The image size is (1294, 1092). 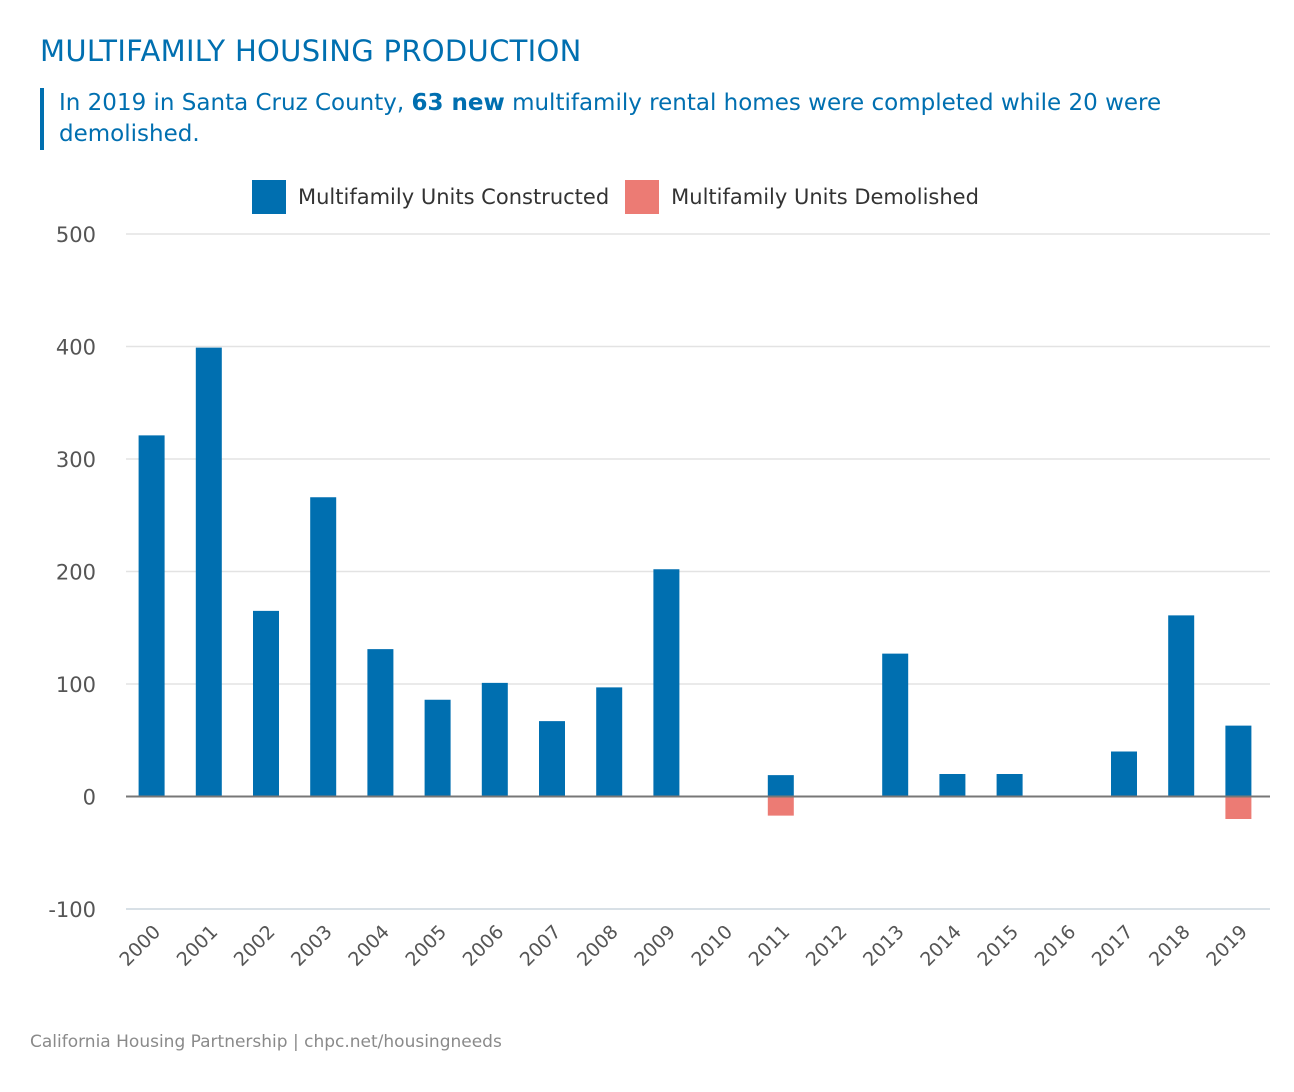 What do you see at coordinates (1056, 946) in the screenshot?
I see `x-tick-label: 2016` at bounding box center [1056, 946].